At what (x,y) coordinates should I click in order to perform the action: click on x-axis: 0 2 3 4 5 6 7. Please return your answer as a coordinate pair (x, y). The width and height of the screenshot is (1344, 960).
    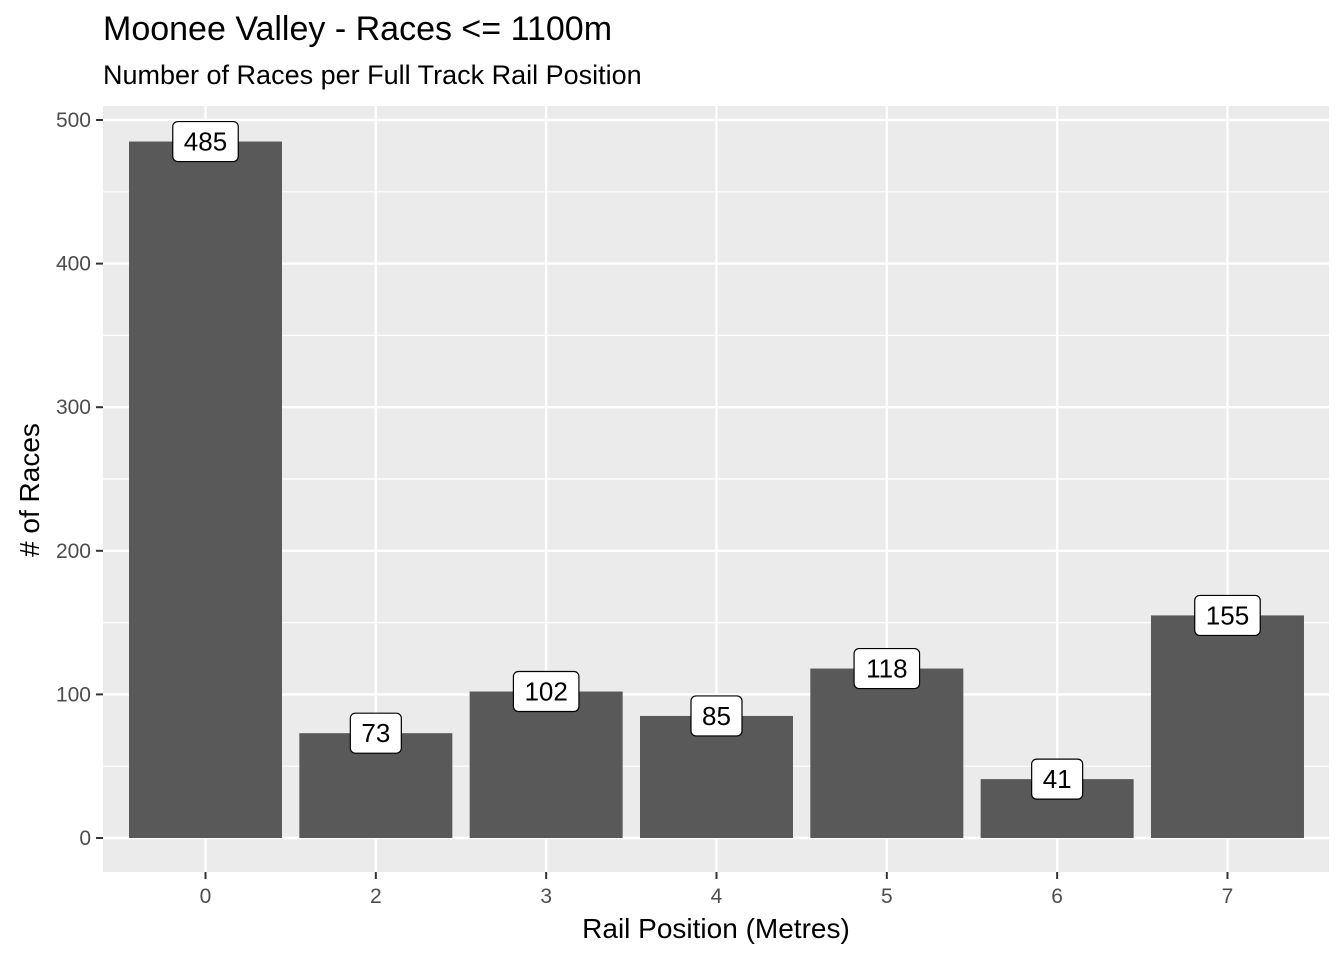
    Looking at the image, I should click on (717, 890).